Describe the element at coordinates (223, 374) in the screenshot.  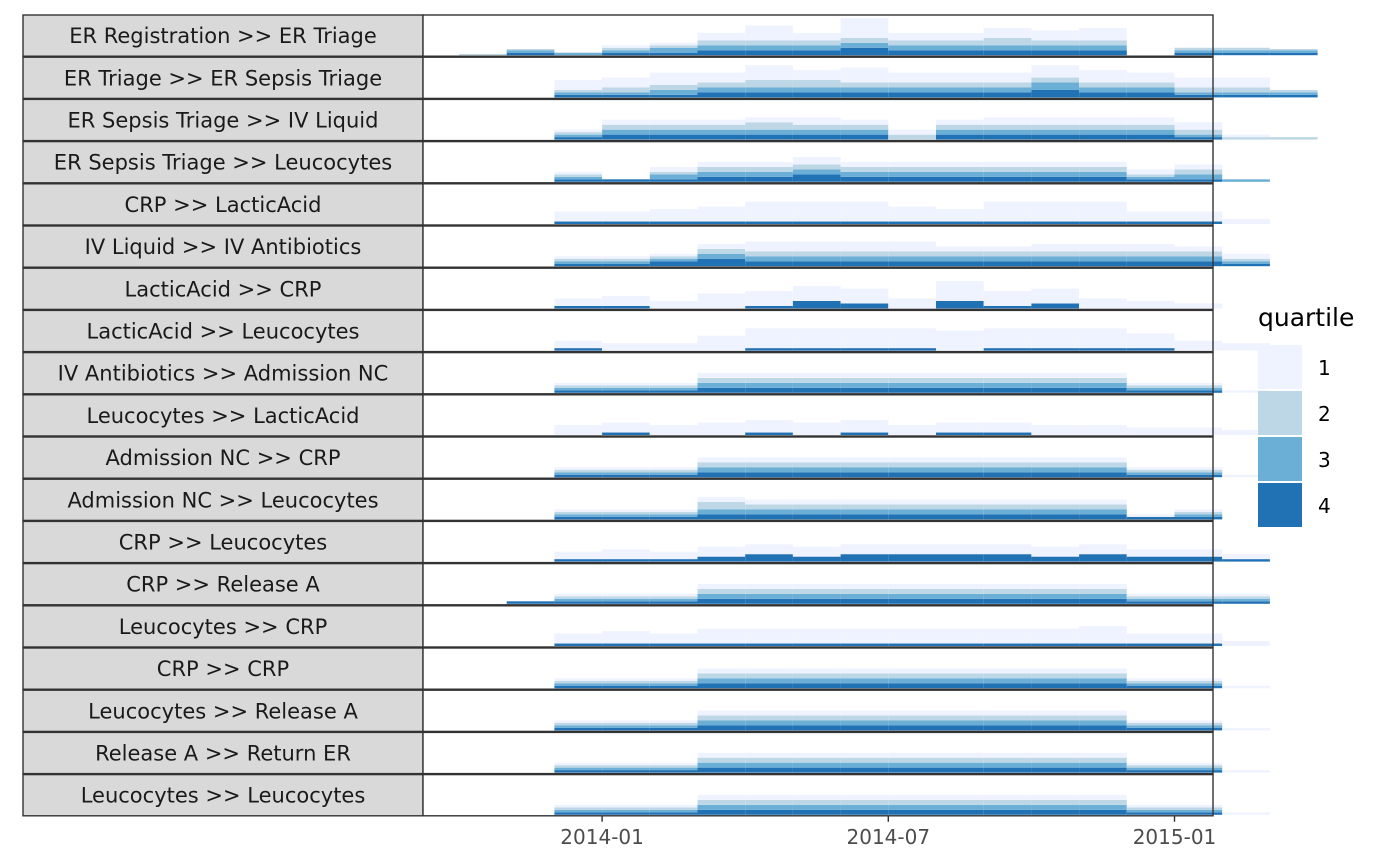
I see `facet-strip-label: IV Antibiotics >> Admission NC` at that location.